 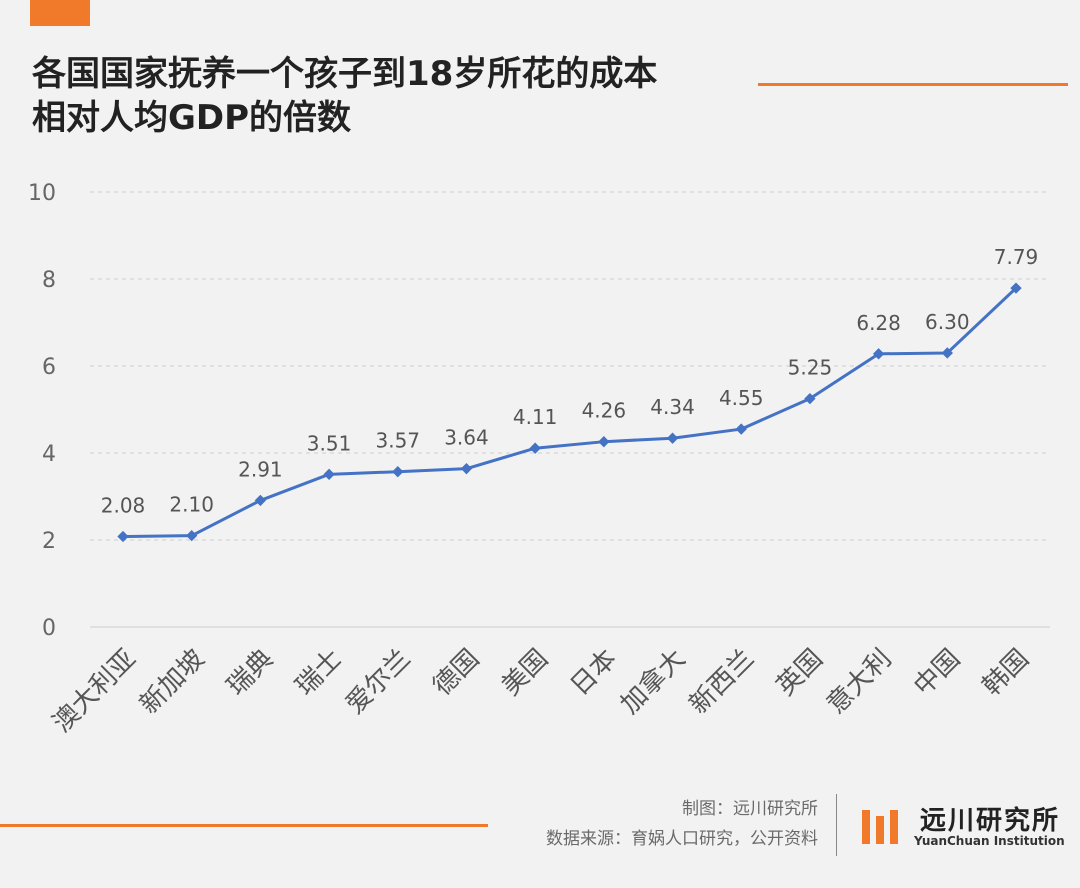 I want to click on data-label: 2.08, so click(x=123, y=506).